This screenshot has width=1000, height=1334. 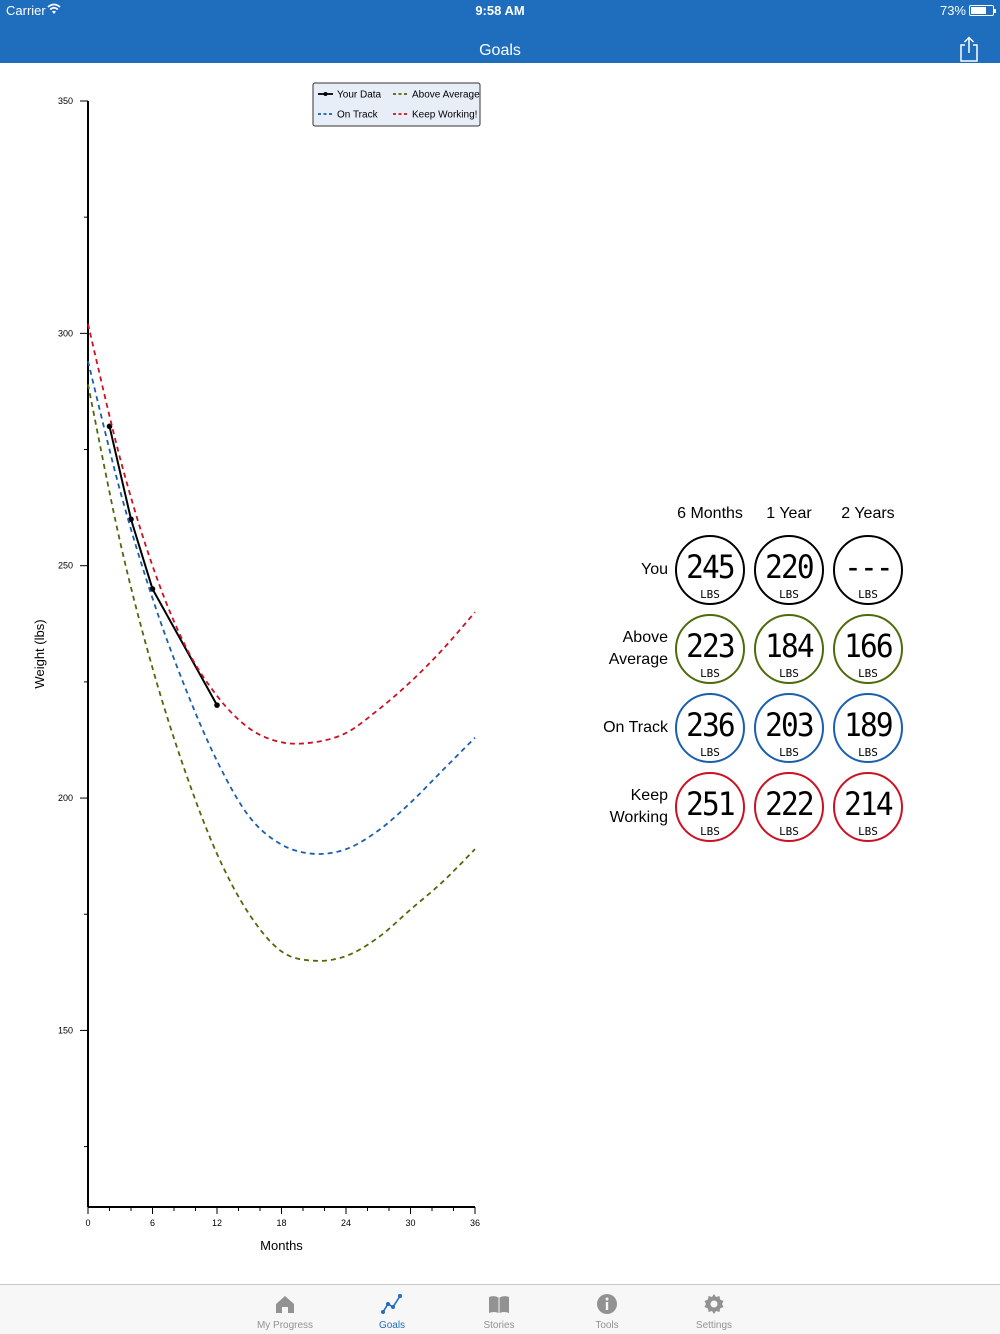 What do you see at coordinates (281, 534) in the screenshot?
I see `series-keep-working-line` at bounding box center [281, 534].